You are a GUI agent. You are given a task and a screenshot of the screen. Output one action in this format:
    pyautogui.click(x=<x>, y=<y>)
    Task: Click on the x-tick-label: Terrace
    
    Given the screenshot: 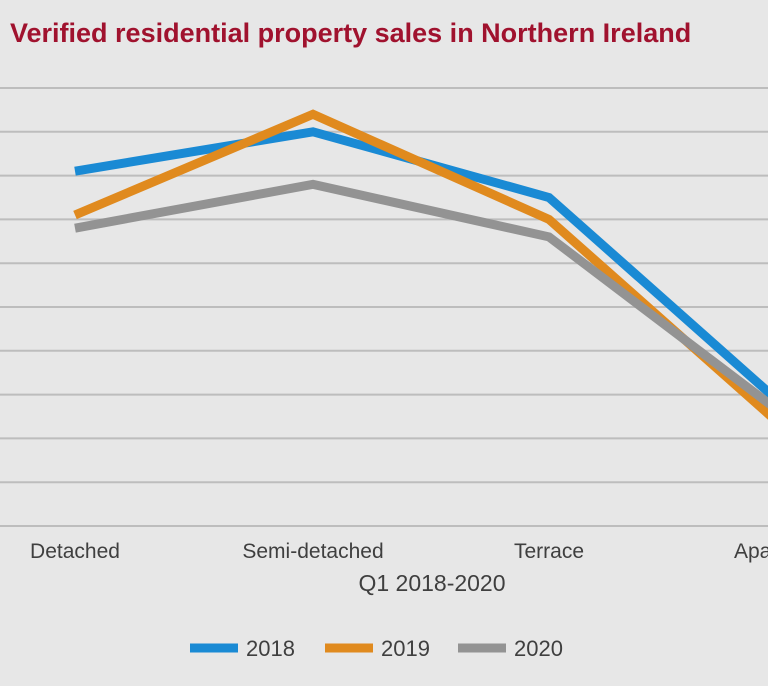 What is the action you would take?
    pyautogui.click(x=549, y=551)
    